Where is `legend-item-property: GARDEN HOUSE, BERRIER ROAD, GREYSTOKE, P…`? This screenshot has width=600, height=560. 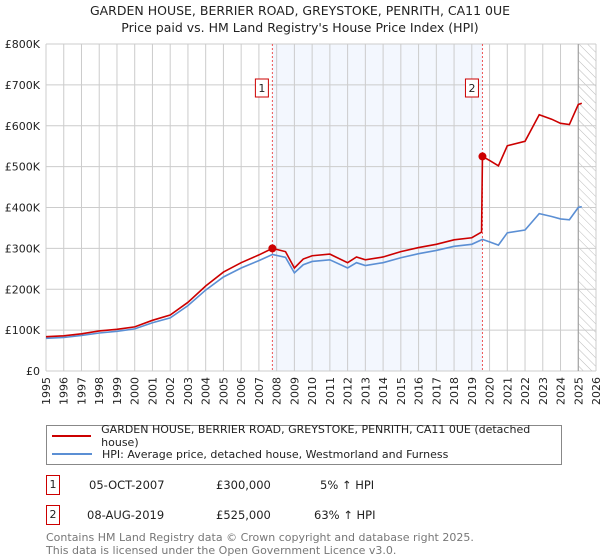
legend-item-property: GARDEN HOUSE, BERRIER ROAD, GREYSTOKE, P… is located at coordinates (304, 436).